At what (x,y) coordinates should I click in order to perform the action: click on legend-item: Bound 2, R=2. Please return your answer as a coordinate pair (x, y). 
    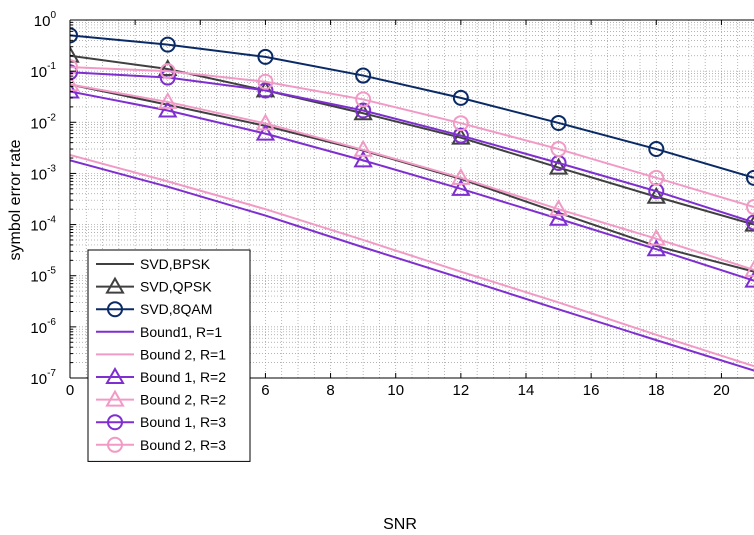
    Looking at the image, I should click on (161, 398).